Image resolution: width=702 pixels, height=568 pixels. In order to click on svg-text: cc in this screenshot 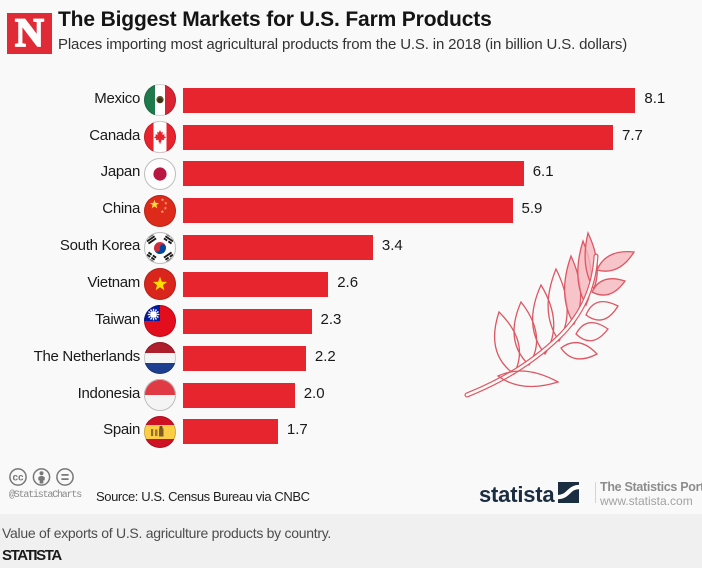, I will do `click(18, 478)`.